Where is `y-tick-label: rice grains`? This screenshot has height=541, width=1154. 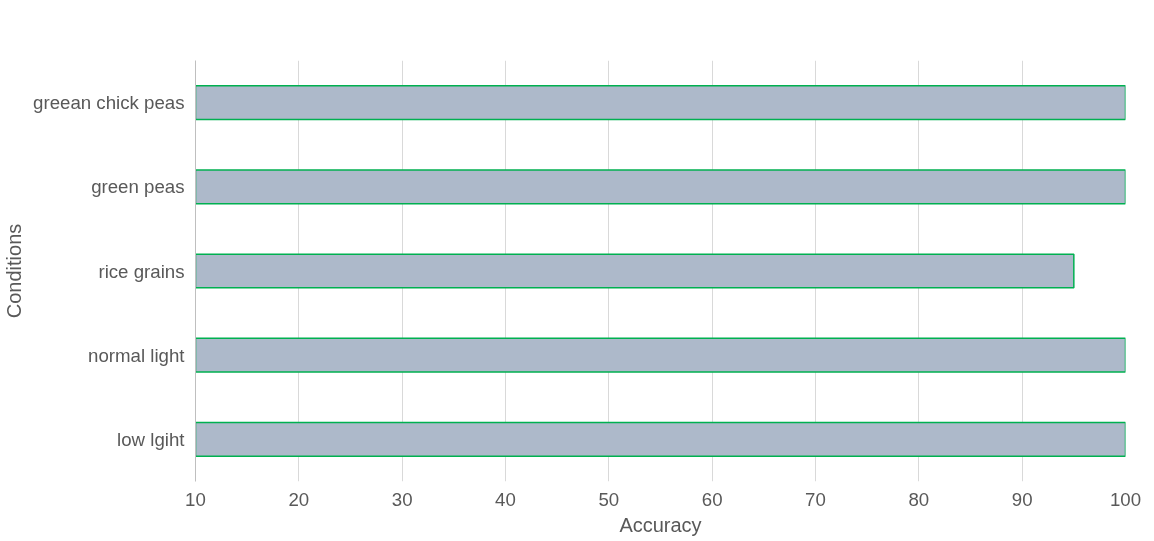
y-tick-label: rice grains is located at coordinates (141, 271).